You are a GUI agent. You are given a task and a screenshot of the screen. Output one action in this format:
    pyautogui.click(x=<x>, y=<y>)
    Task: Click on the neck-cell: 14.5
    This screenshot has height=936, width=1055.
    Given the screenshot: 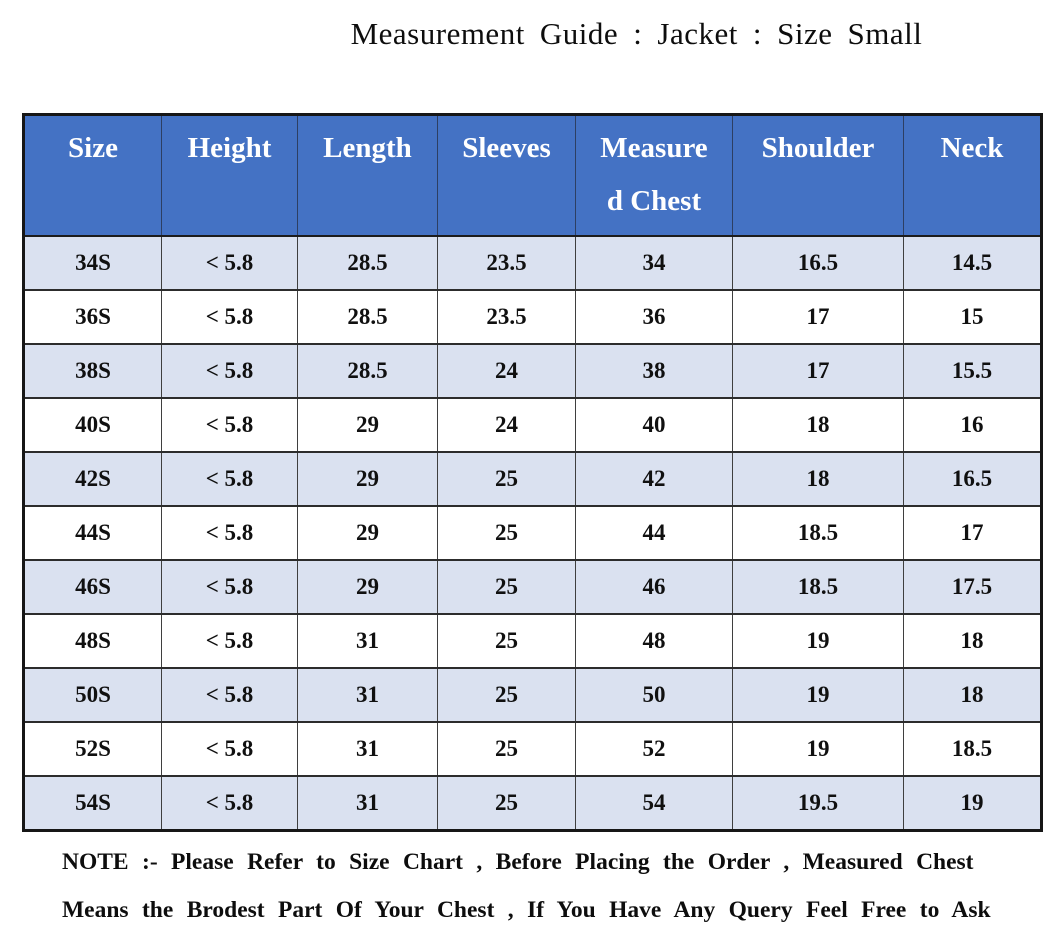 What is the action you would take?
    pyautogui.click(x=972, y=262)
    